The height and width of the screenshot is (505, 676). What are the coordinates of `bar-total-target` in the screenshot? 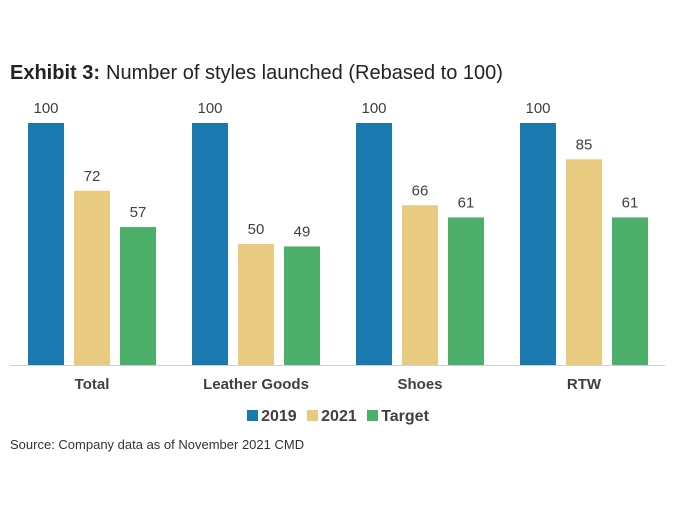 It's located at (138, 296).